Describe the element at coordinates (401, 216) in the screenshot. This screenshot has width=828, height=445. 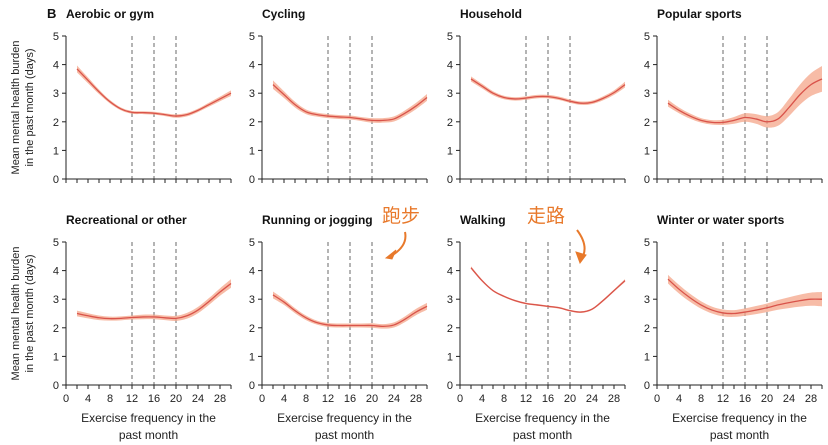
I see `annotation-text: 跑步` at that location.